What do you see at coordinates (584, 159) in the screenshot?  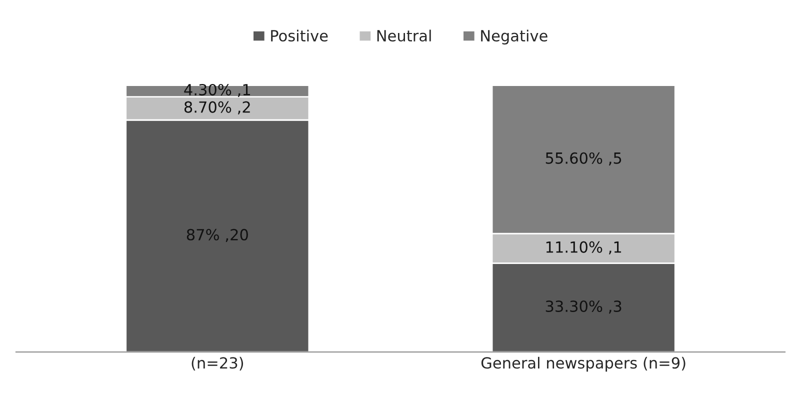 I see `data-label: 55.60% ,5` at bounding box center [584, 159].